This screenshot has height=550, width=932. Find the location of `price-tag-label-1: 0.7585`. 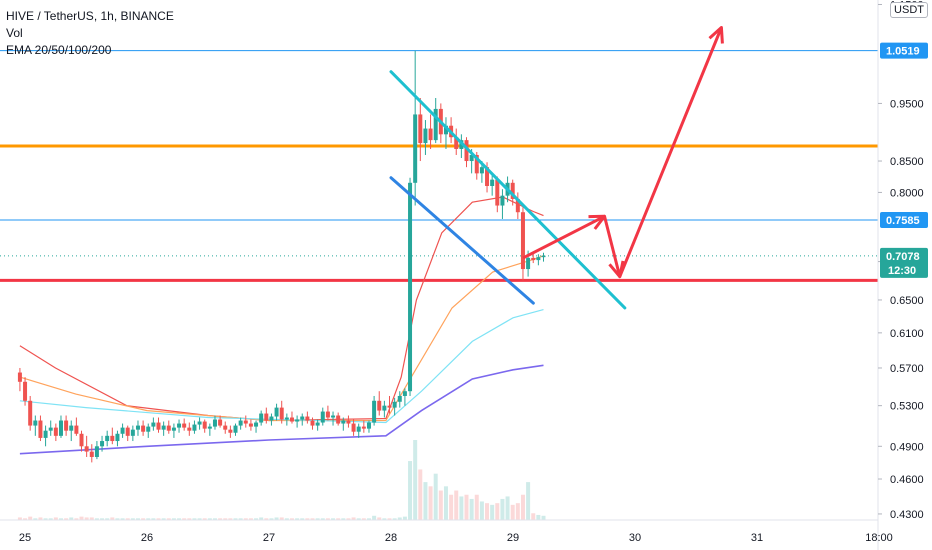

price-tag-label-1: 0.7585 is located at coordinates (903, 221).